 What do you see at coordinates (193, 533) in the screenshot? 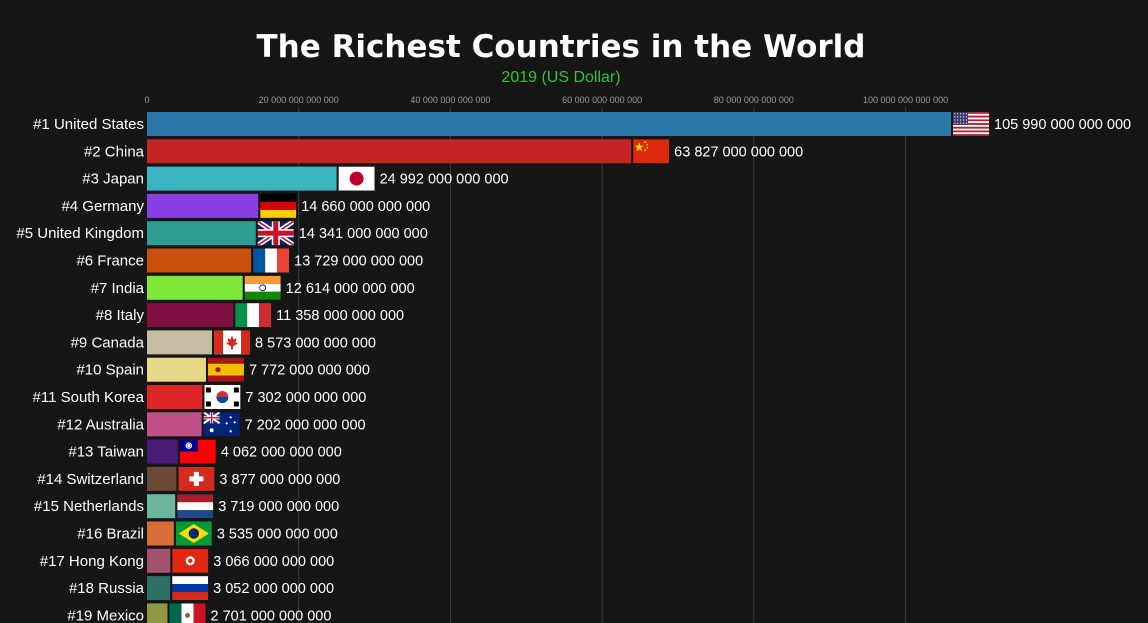
I see `flag-br-icon` at bounding box center [193, 533].